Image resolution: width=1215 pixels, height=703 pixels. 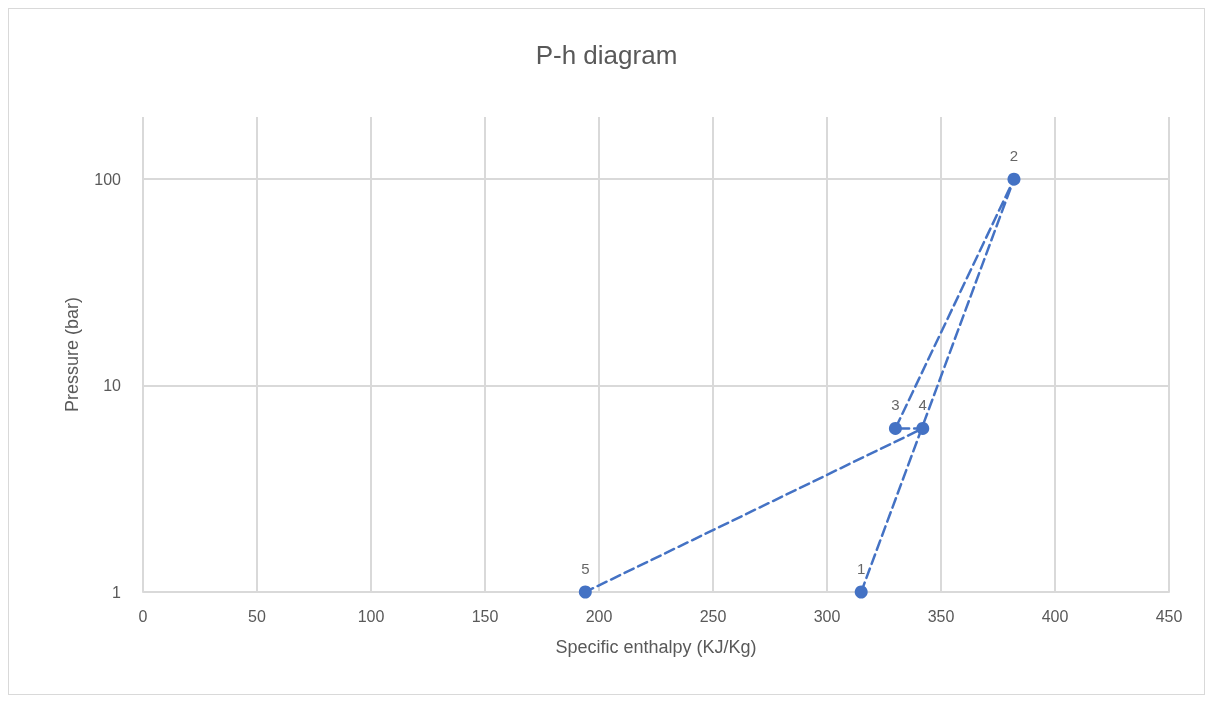 What do you see at coordinates (117, 592) in the screenshot?
I see `y-tick-label: 1` at bounding box center [117, 592].